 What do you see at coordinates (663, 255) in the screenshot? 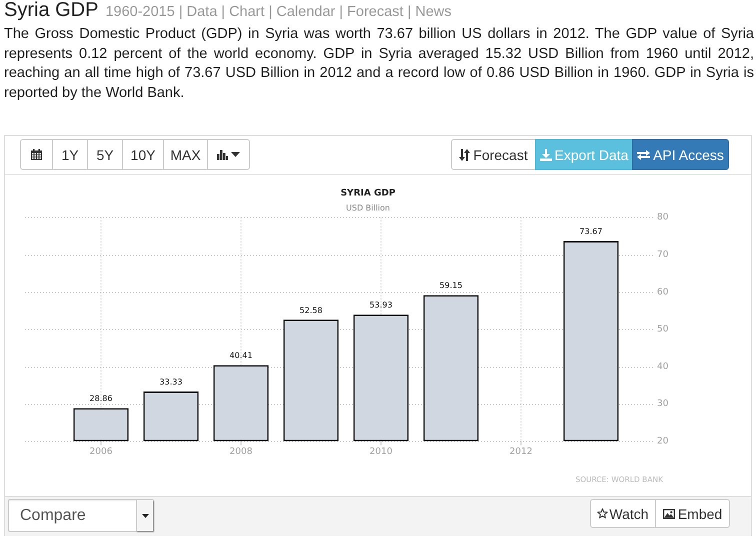
I see `y-tick-label: 70` at bounding box center [663, 255].